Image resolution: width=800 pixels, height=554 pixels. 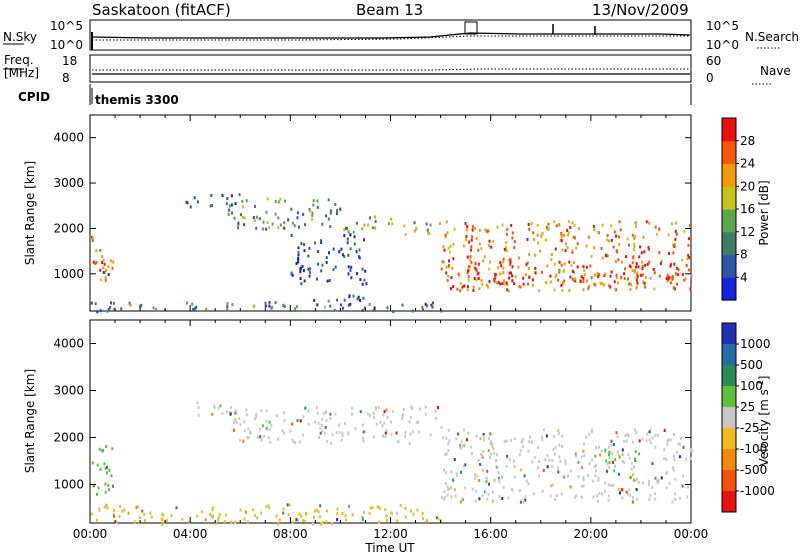 I want to click on freq-right-tick-top: 60, so click(x=713, y=61).